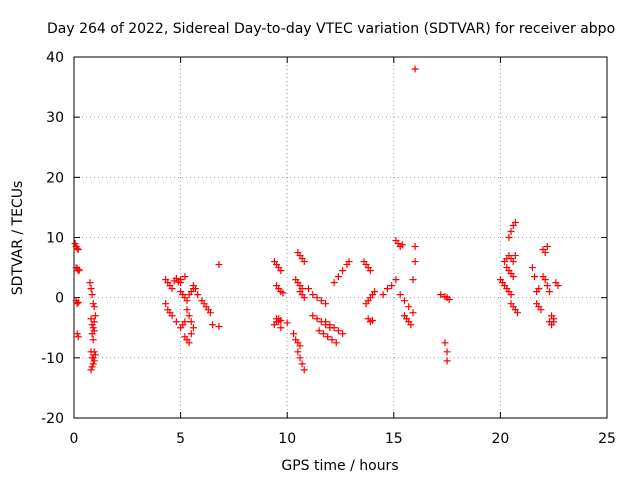  I want to click on x-tick-label: 25, so click(607, 439).